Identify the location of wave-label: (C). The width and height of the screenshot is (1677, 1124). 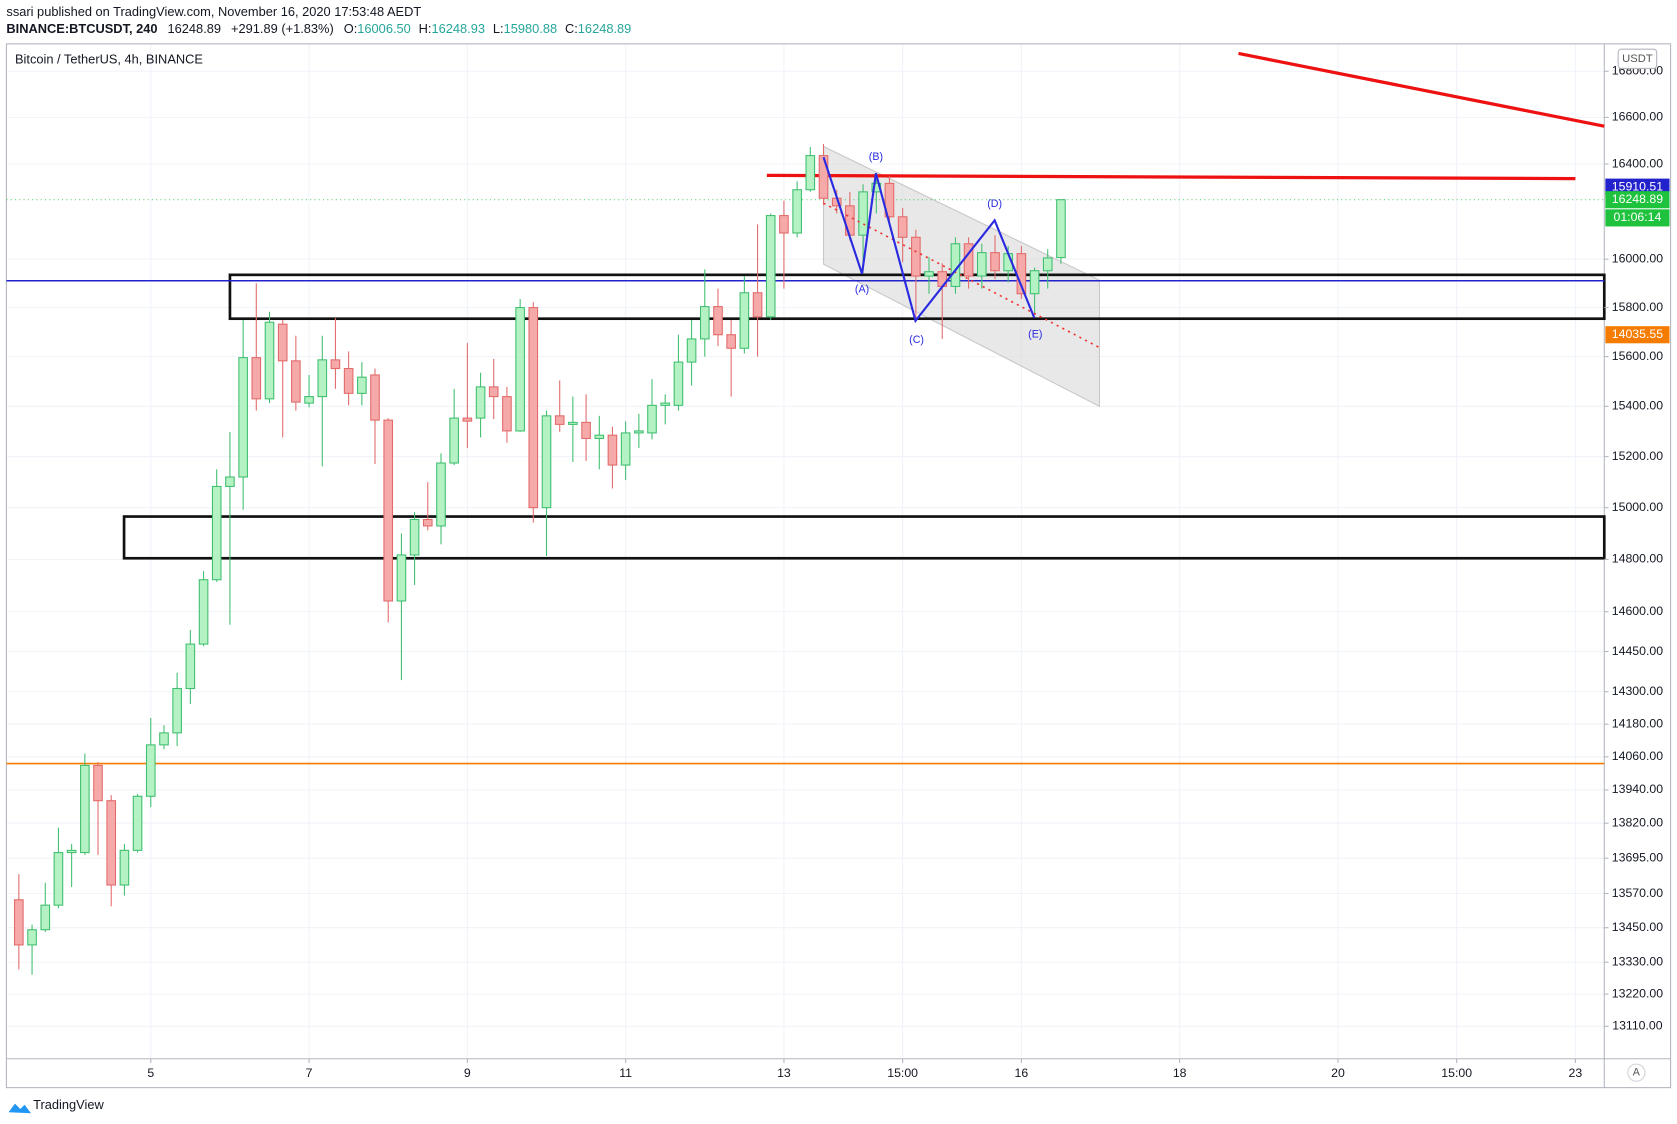
(916, 340).